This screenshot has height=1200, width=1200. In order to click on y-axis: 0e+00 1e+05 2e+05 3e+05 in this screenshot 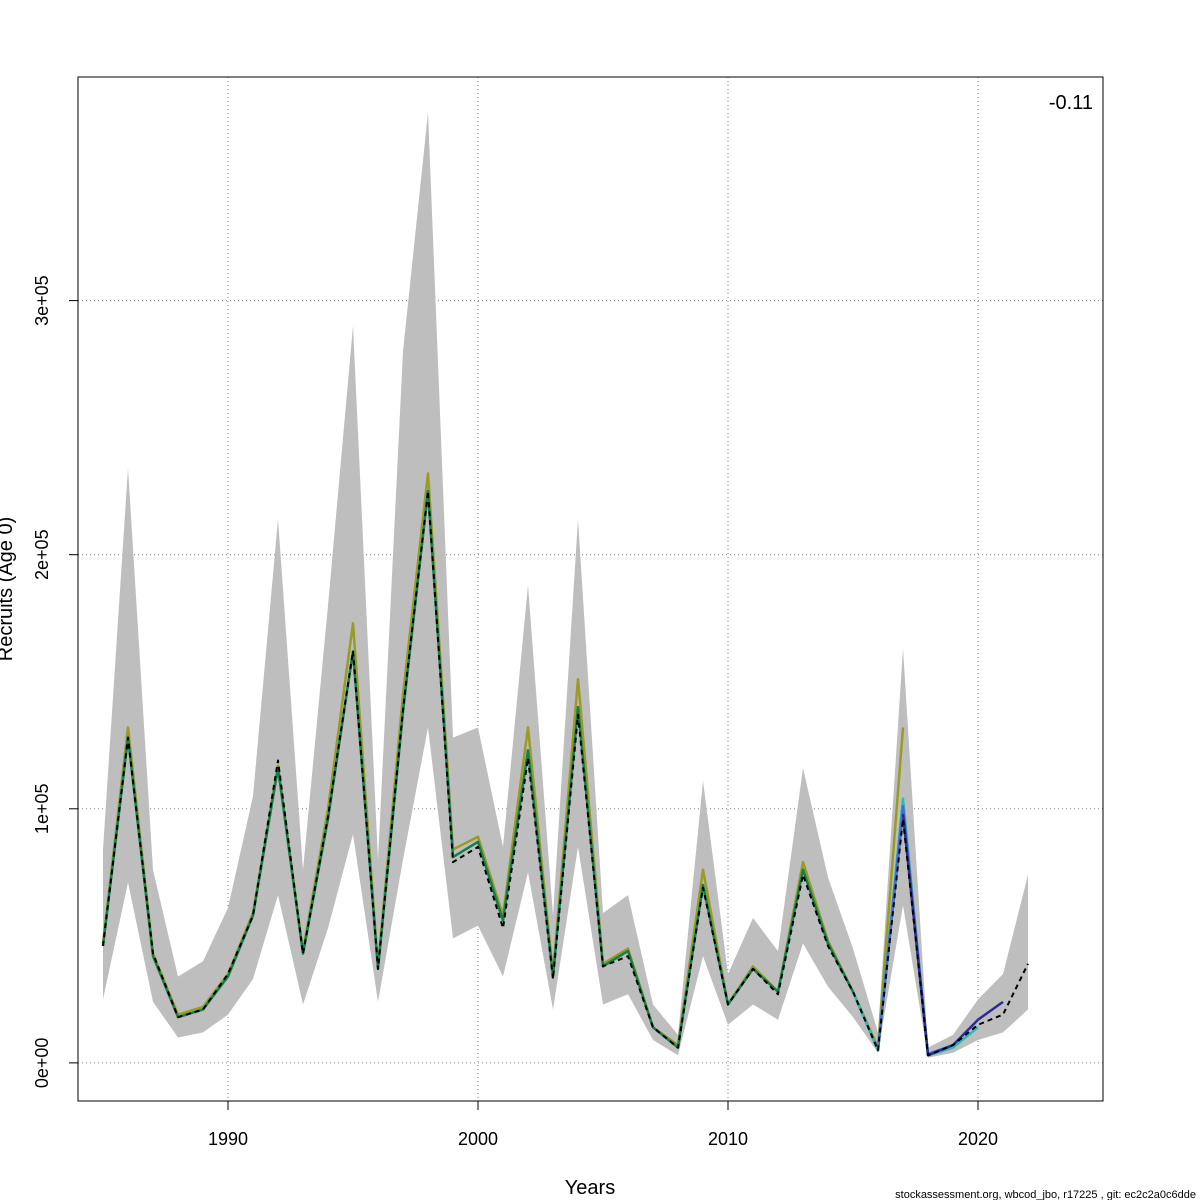, I will do `click(55, 681)`.